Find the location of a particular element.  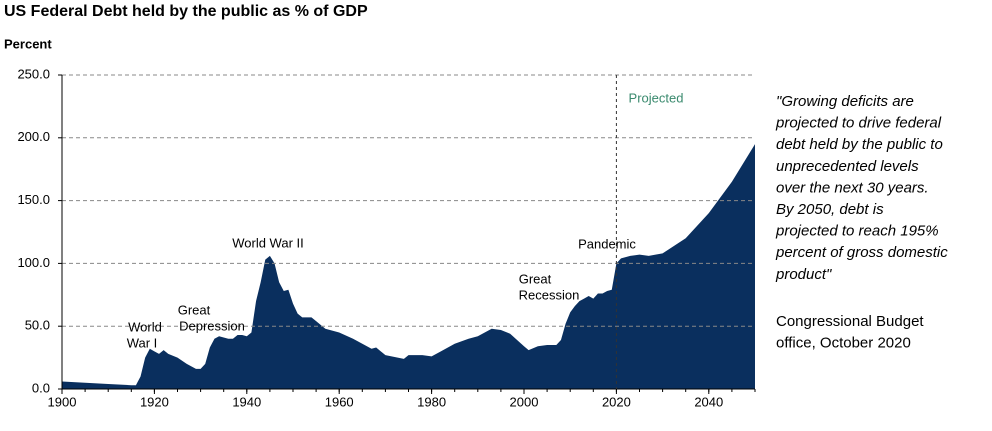

x-tick-label: 1940 is located at coordinates (246, 401).